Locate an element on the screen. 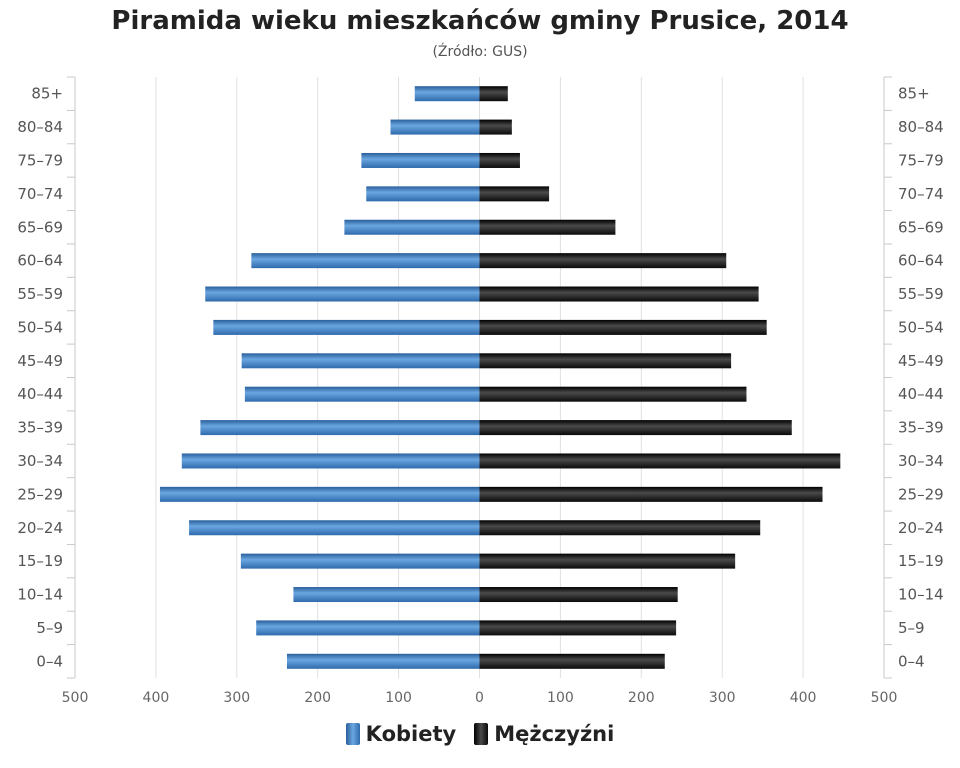  y-tick-label-left: 40–44 is located at coordinates (40, 394).